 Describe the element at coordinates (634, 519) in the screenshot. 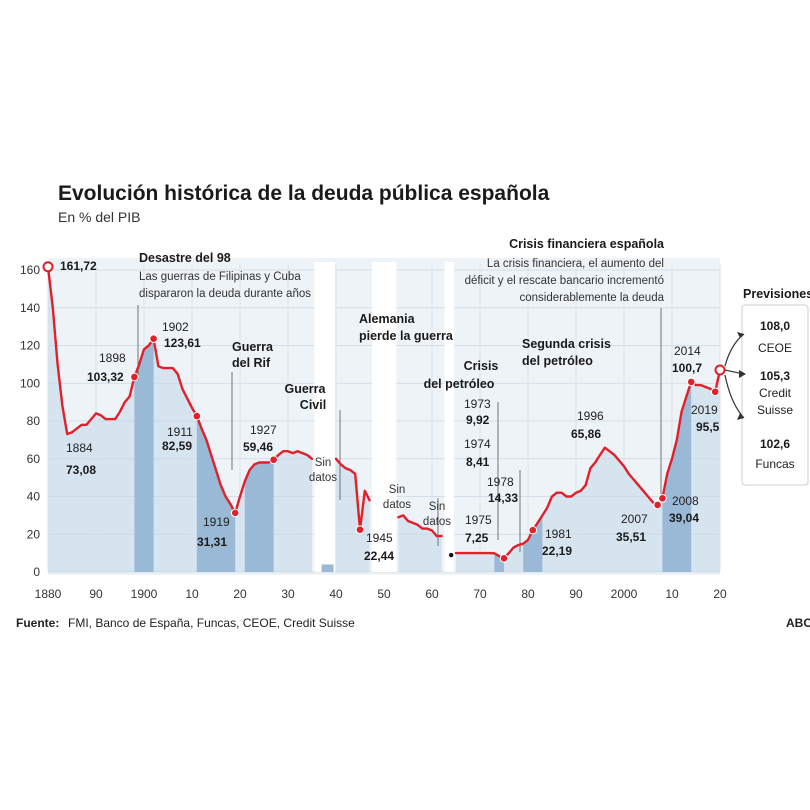

I see `year-label-2007: 2007` at that location.